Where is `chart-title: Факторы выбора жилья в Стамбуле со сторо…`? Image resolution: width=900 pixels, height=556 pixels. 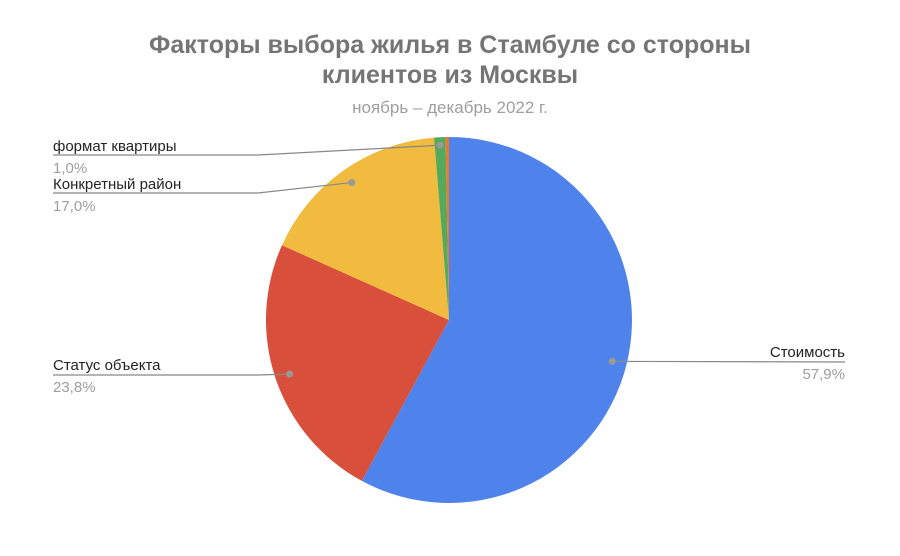
chart-title: Факторы выбора жилья в Стамбуле со сторо… is located at coordinates (450, 60).